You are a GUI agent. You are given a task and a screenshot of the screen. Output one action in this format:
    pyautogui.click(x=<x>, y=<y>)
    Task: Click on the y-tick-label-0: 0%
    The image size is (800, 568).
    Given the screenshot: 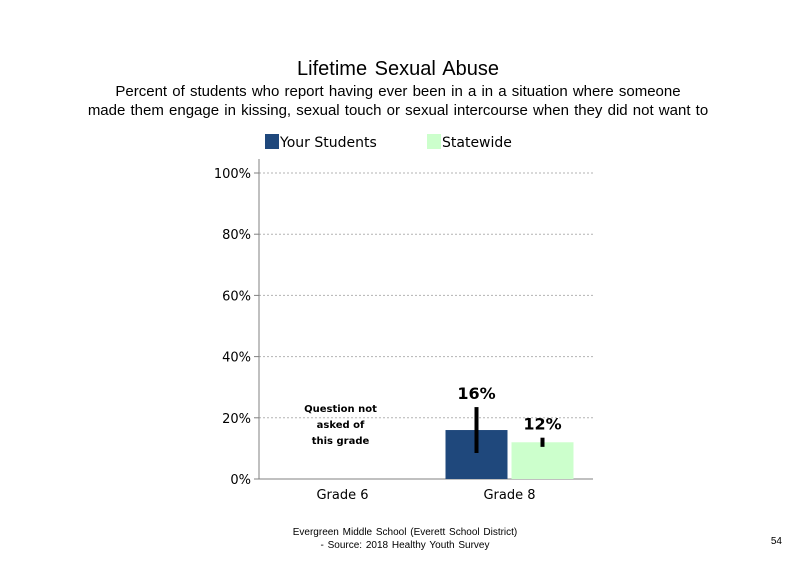 What is the action you would take?
    pyautogui.click(x=240, y=480)
    